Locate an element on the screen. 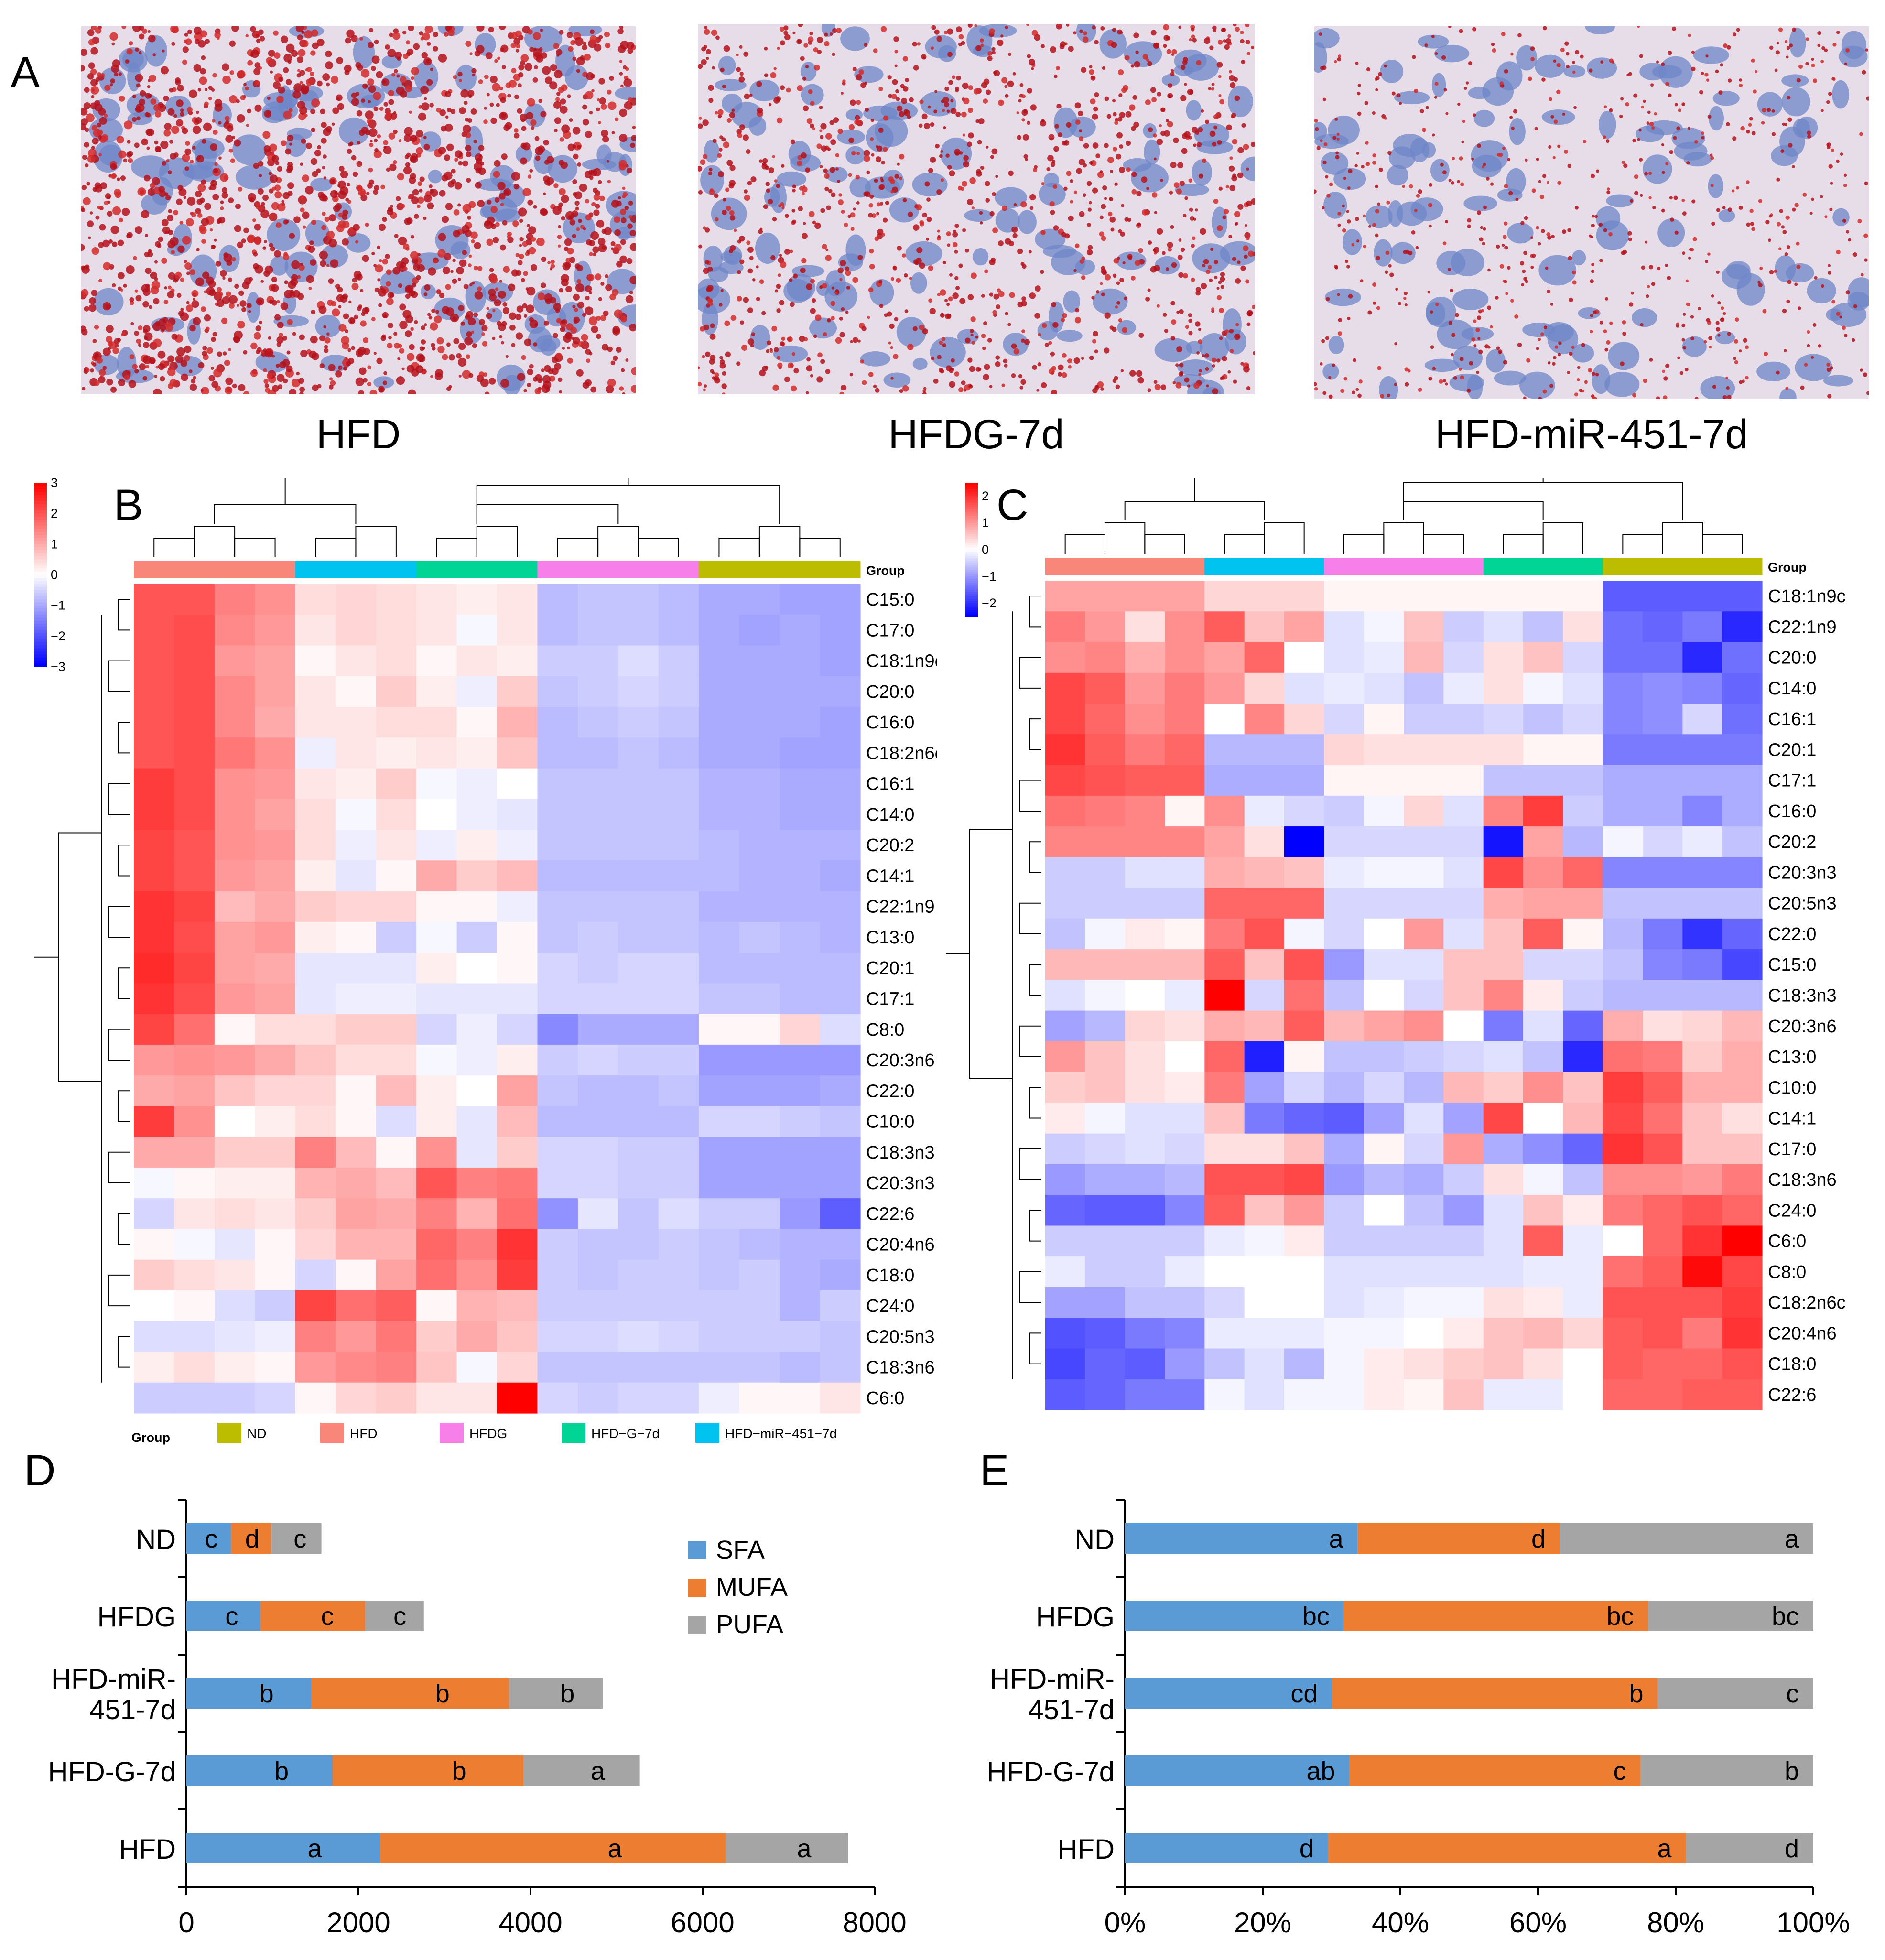  micrograph-hfd-texture is located at coordinates (358, 210).